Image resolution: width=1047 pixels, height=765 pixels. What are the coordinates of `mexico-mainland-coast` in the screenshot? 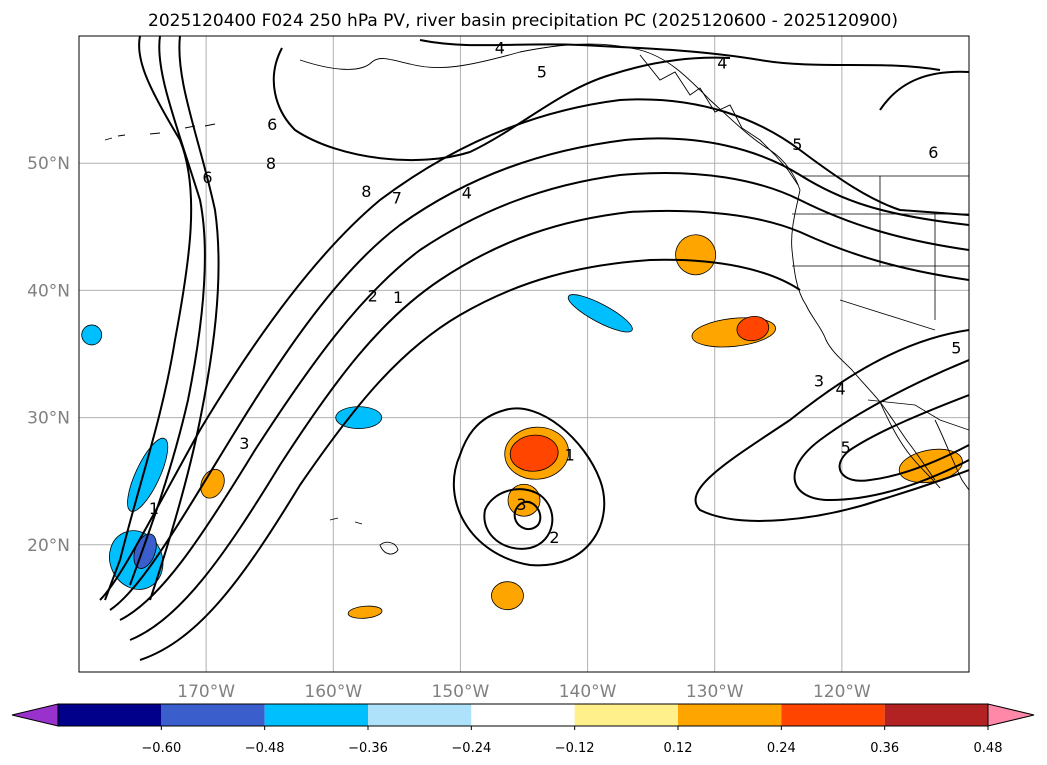 It's located at (951, 455).